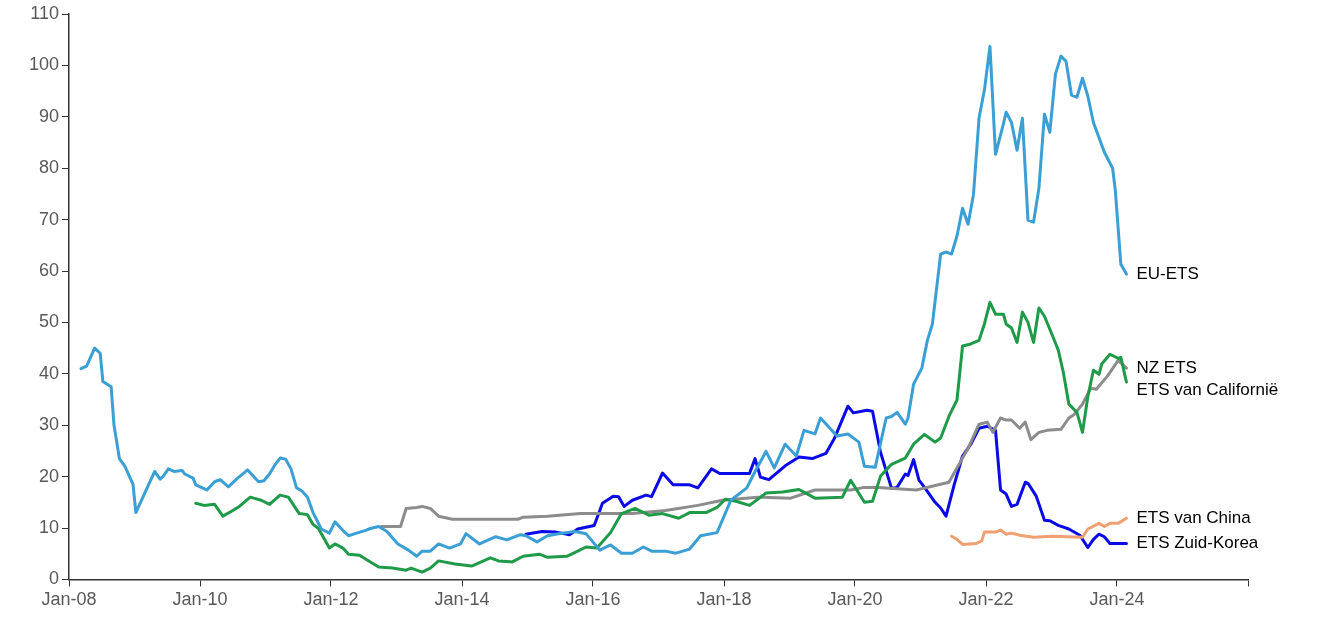 The image size is (1332, 618). What do you see at coordinates (48, 475) in the screenshot?
I see `y-tick-label: 20` at bounding box center [48, 475].